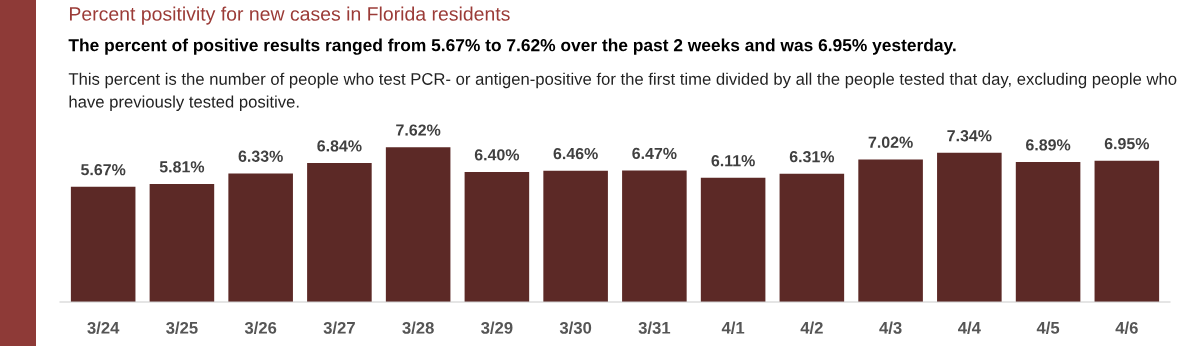  I want to click on x-tick-label: 3/28, so click(418, 327).